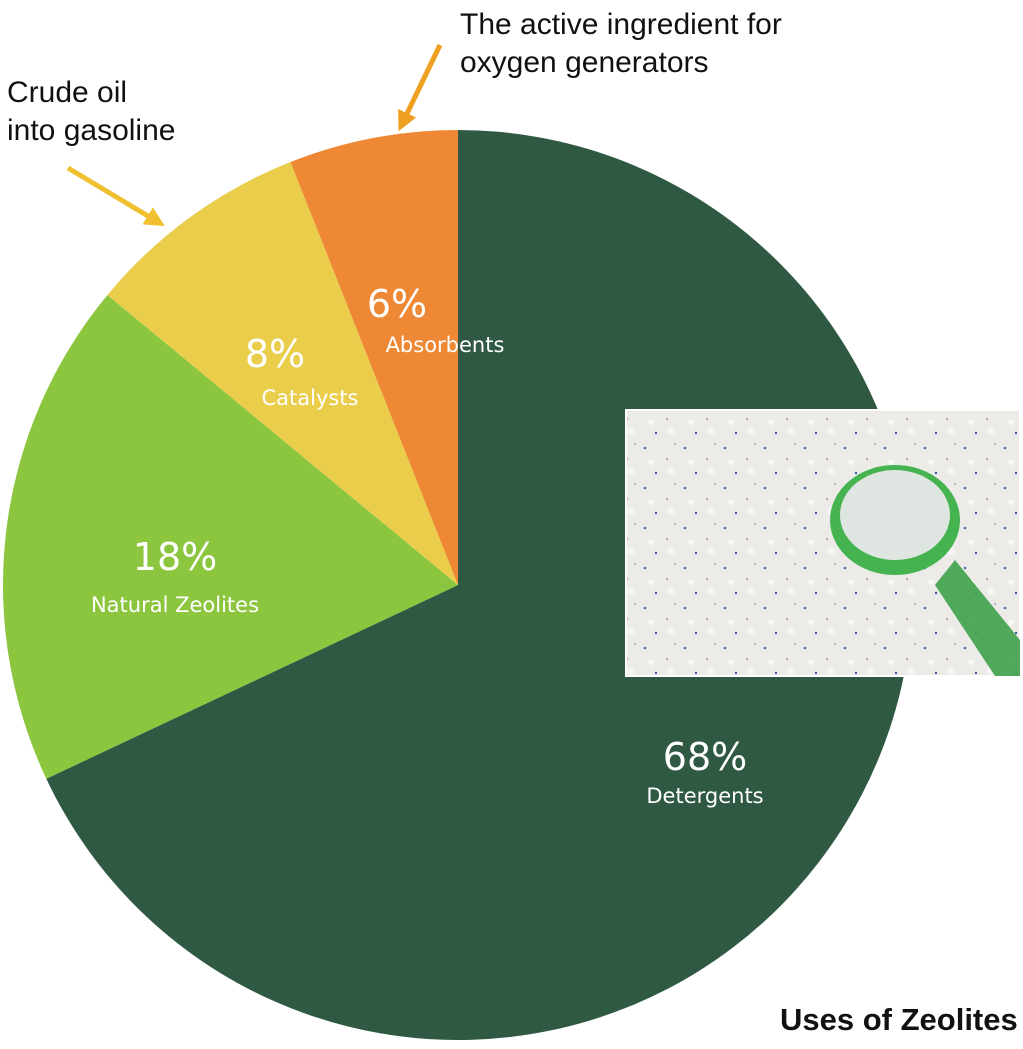 The height and width of the screenshot is (1049, 1023). I want to click on category-label: Absorbents, so click(445, 345).